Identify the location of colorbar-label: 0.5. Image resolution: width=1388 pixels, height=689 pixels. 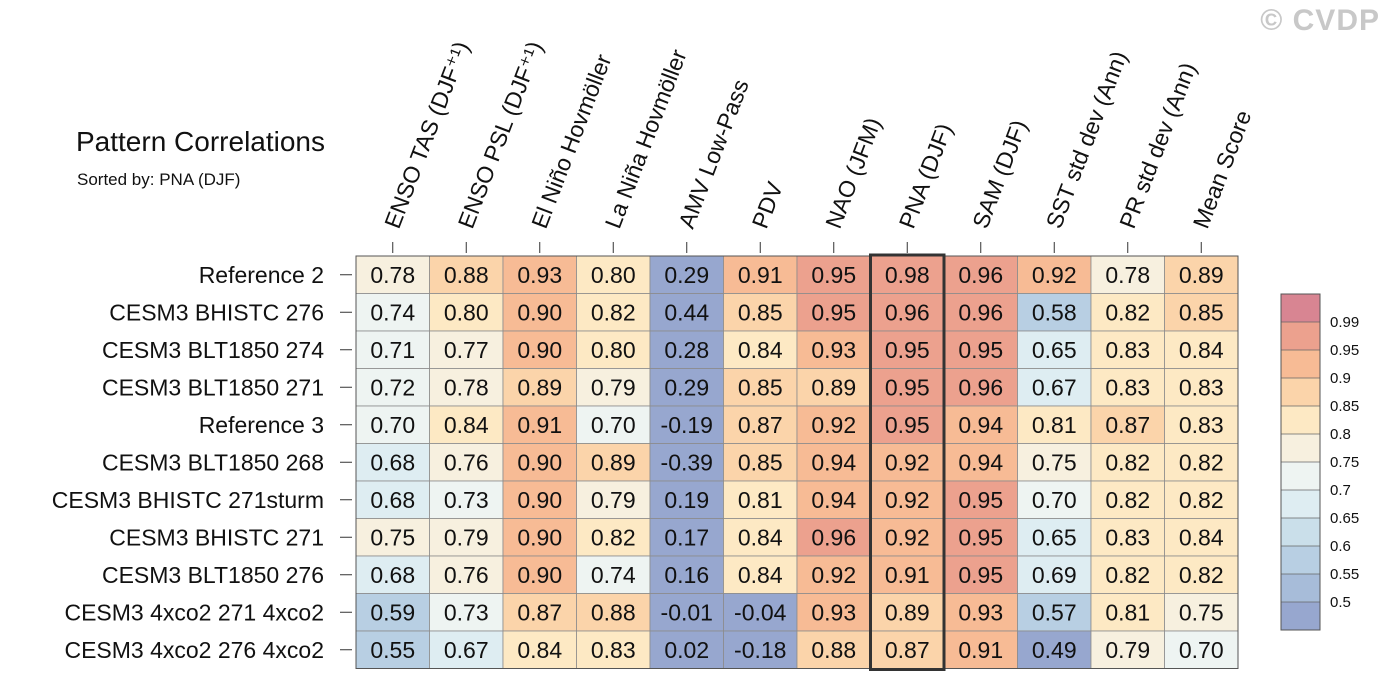
(1340, 602).